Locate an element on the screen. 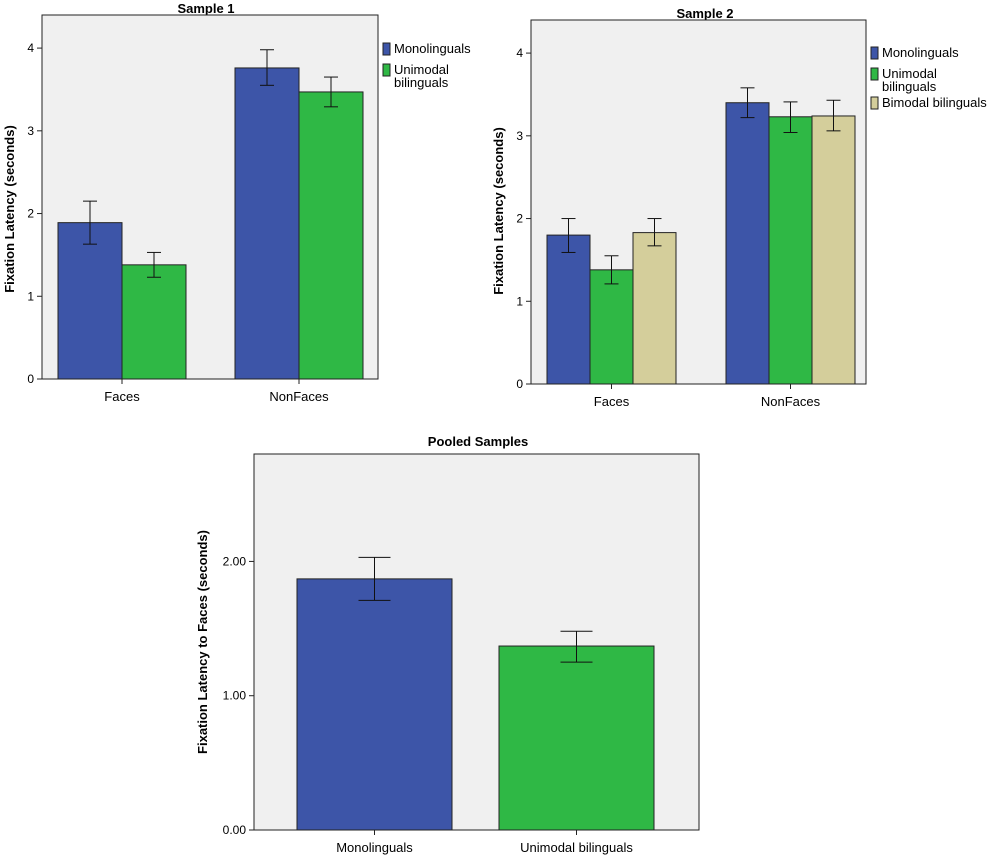 This screenshot has width=1000, height=855. legend-label: Bimodal bilinguals is located at coordinates (934, 102).